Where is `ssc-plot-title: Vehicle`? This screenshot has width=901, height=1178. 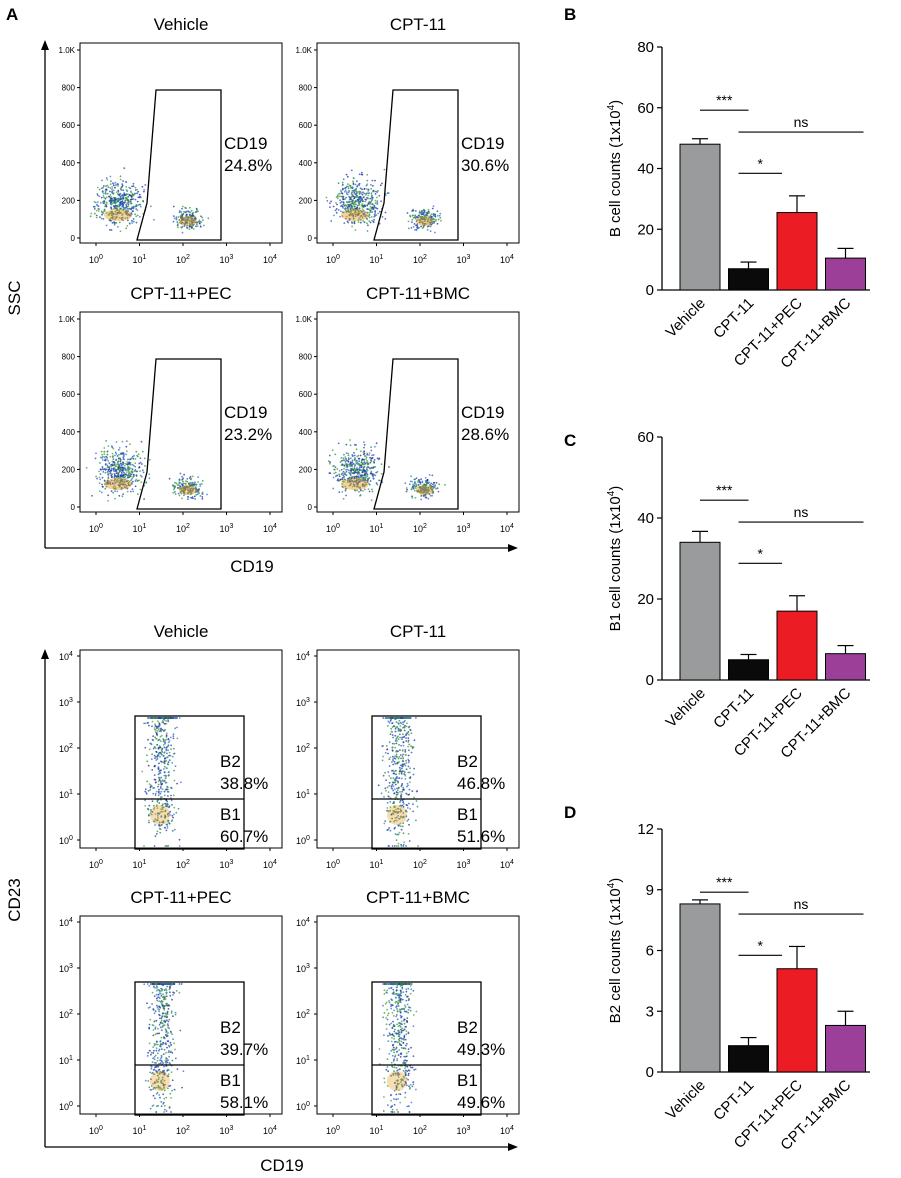 ssc-plot-title: Vehicle is located at coordinates (181, 24).